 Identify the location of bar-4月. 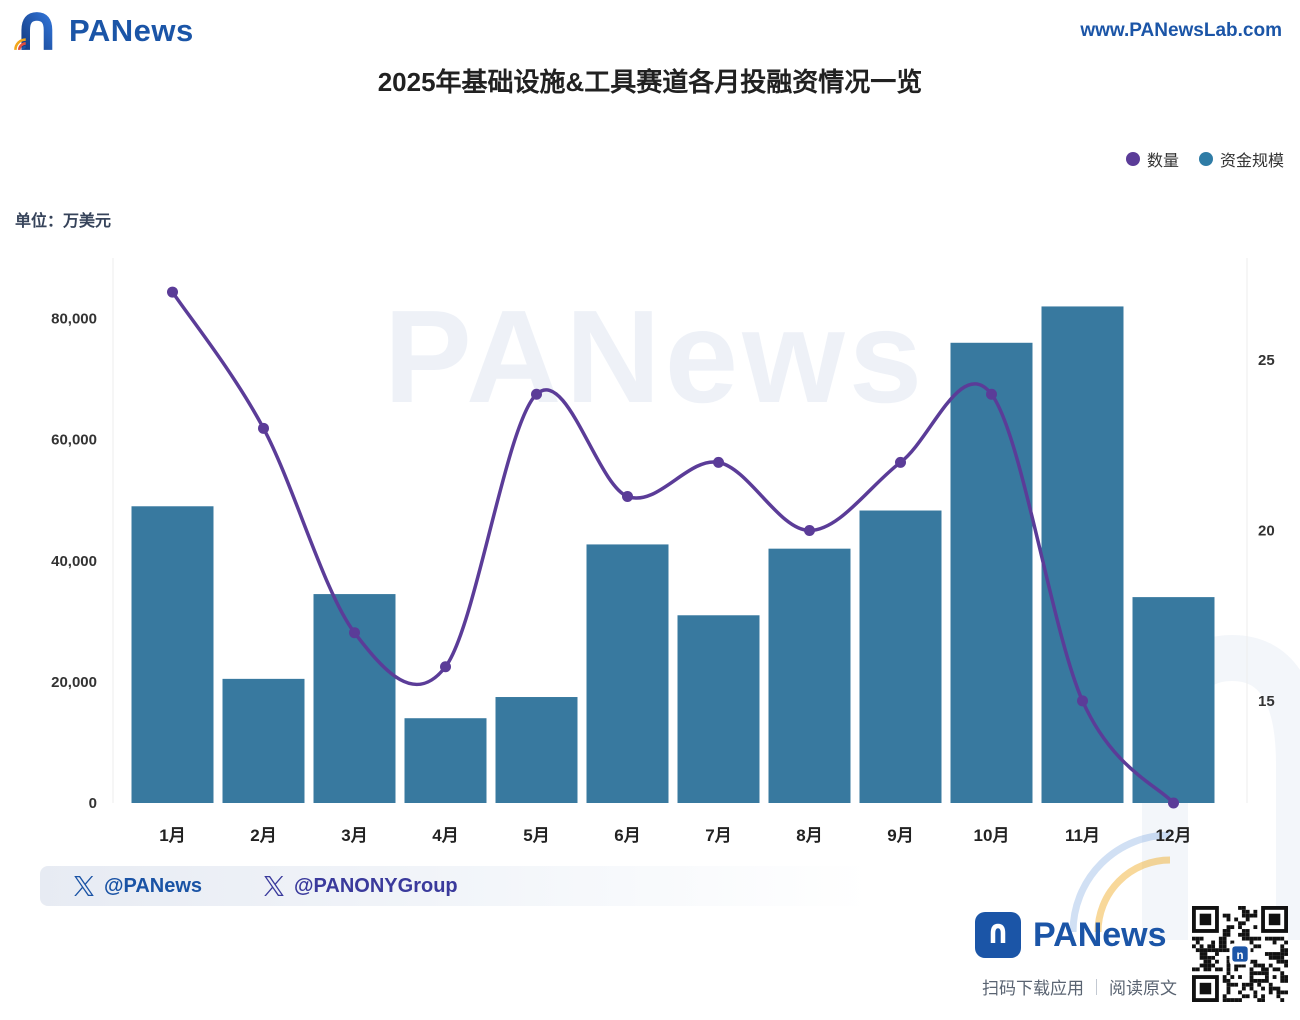
(445, 760).